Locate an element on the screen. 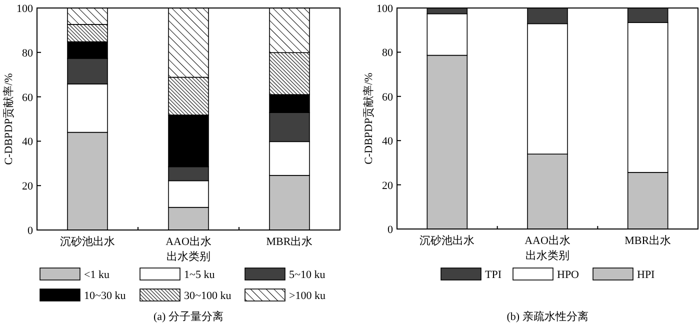 This screenshot has width=700, height=326. legend-label: HPI is located at coordinates (646, 275).